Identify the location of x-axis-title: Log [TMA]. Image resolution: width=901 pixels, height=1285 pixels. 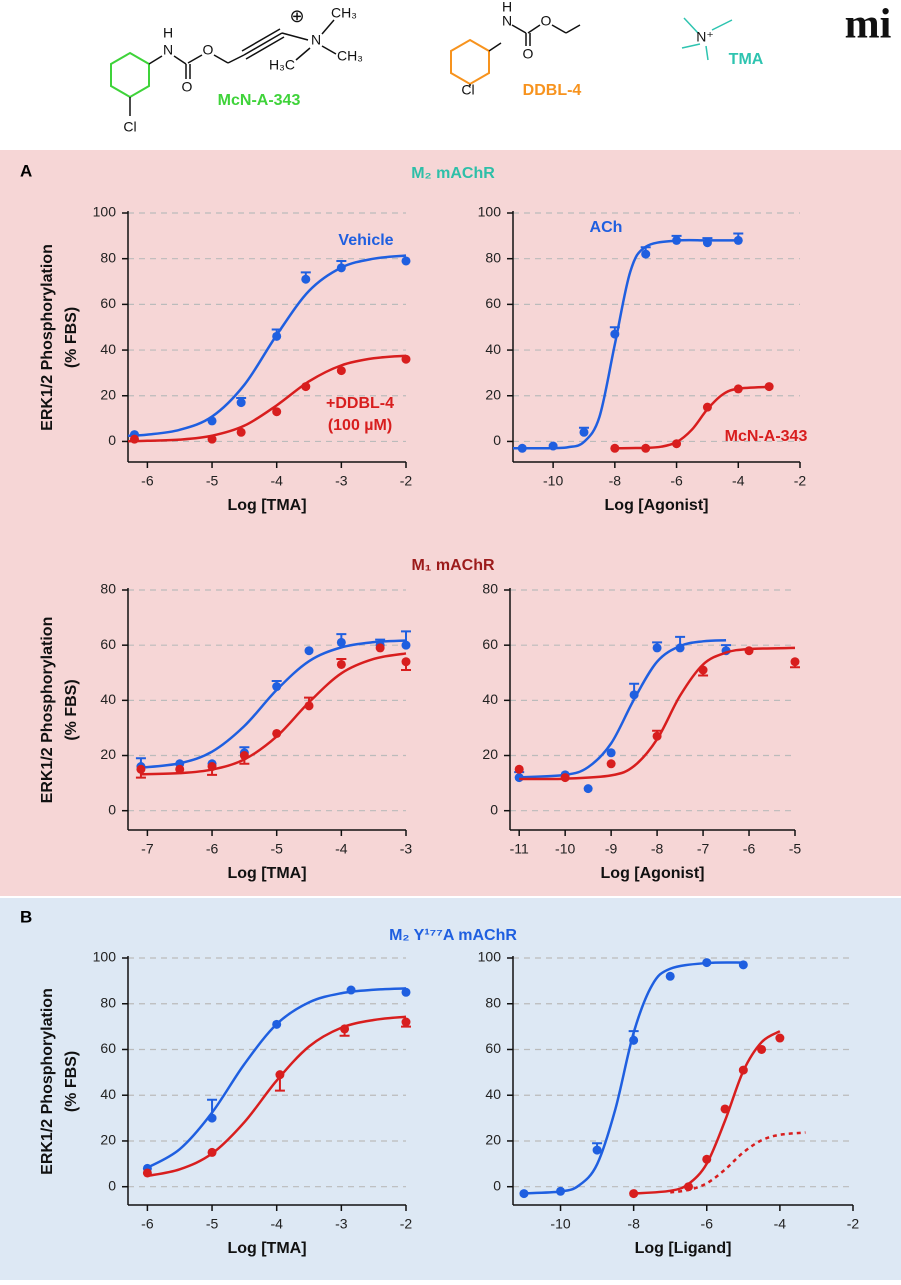
(266, 873).